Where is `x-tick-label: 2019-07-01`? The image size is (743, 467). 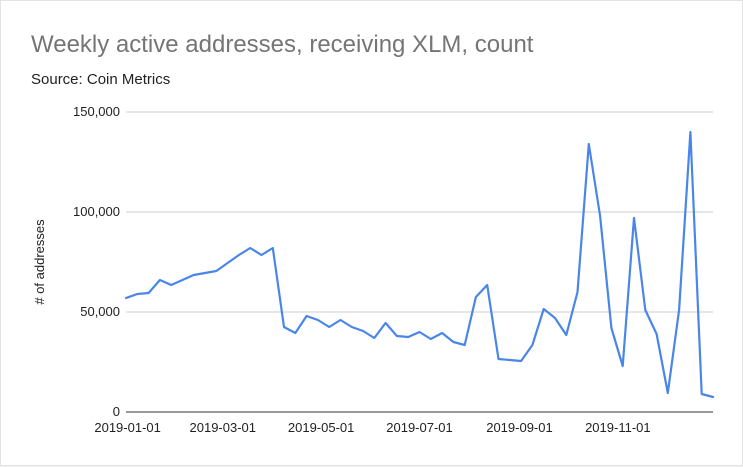
x-tick-label: 2019-07-01 is located at coordinates (419, 427).